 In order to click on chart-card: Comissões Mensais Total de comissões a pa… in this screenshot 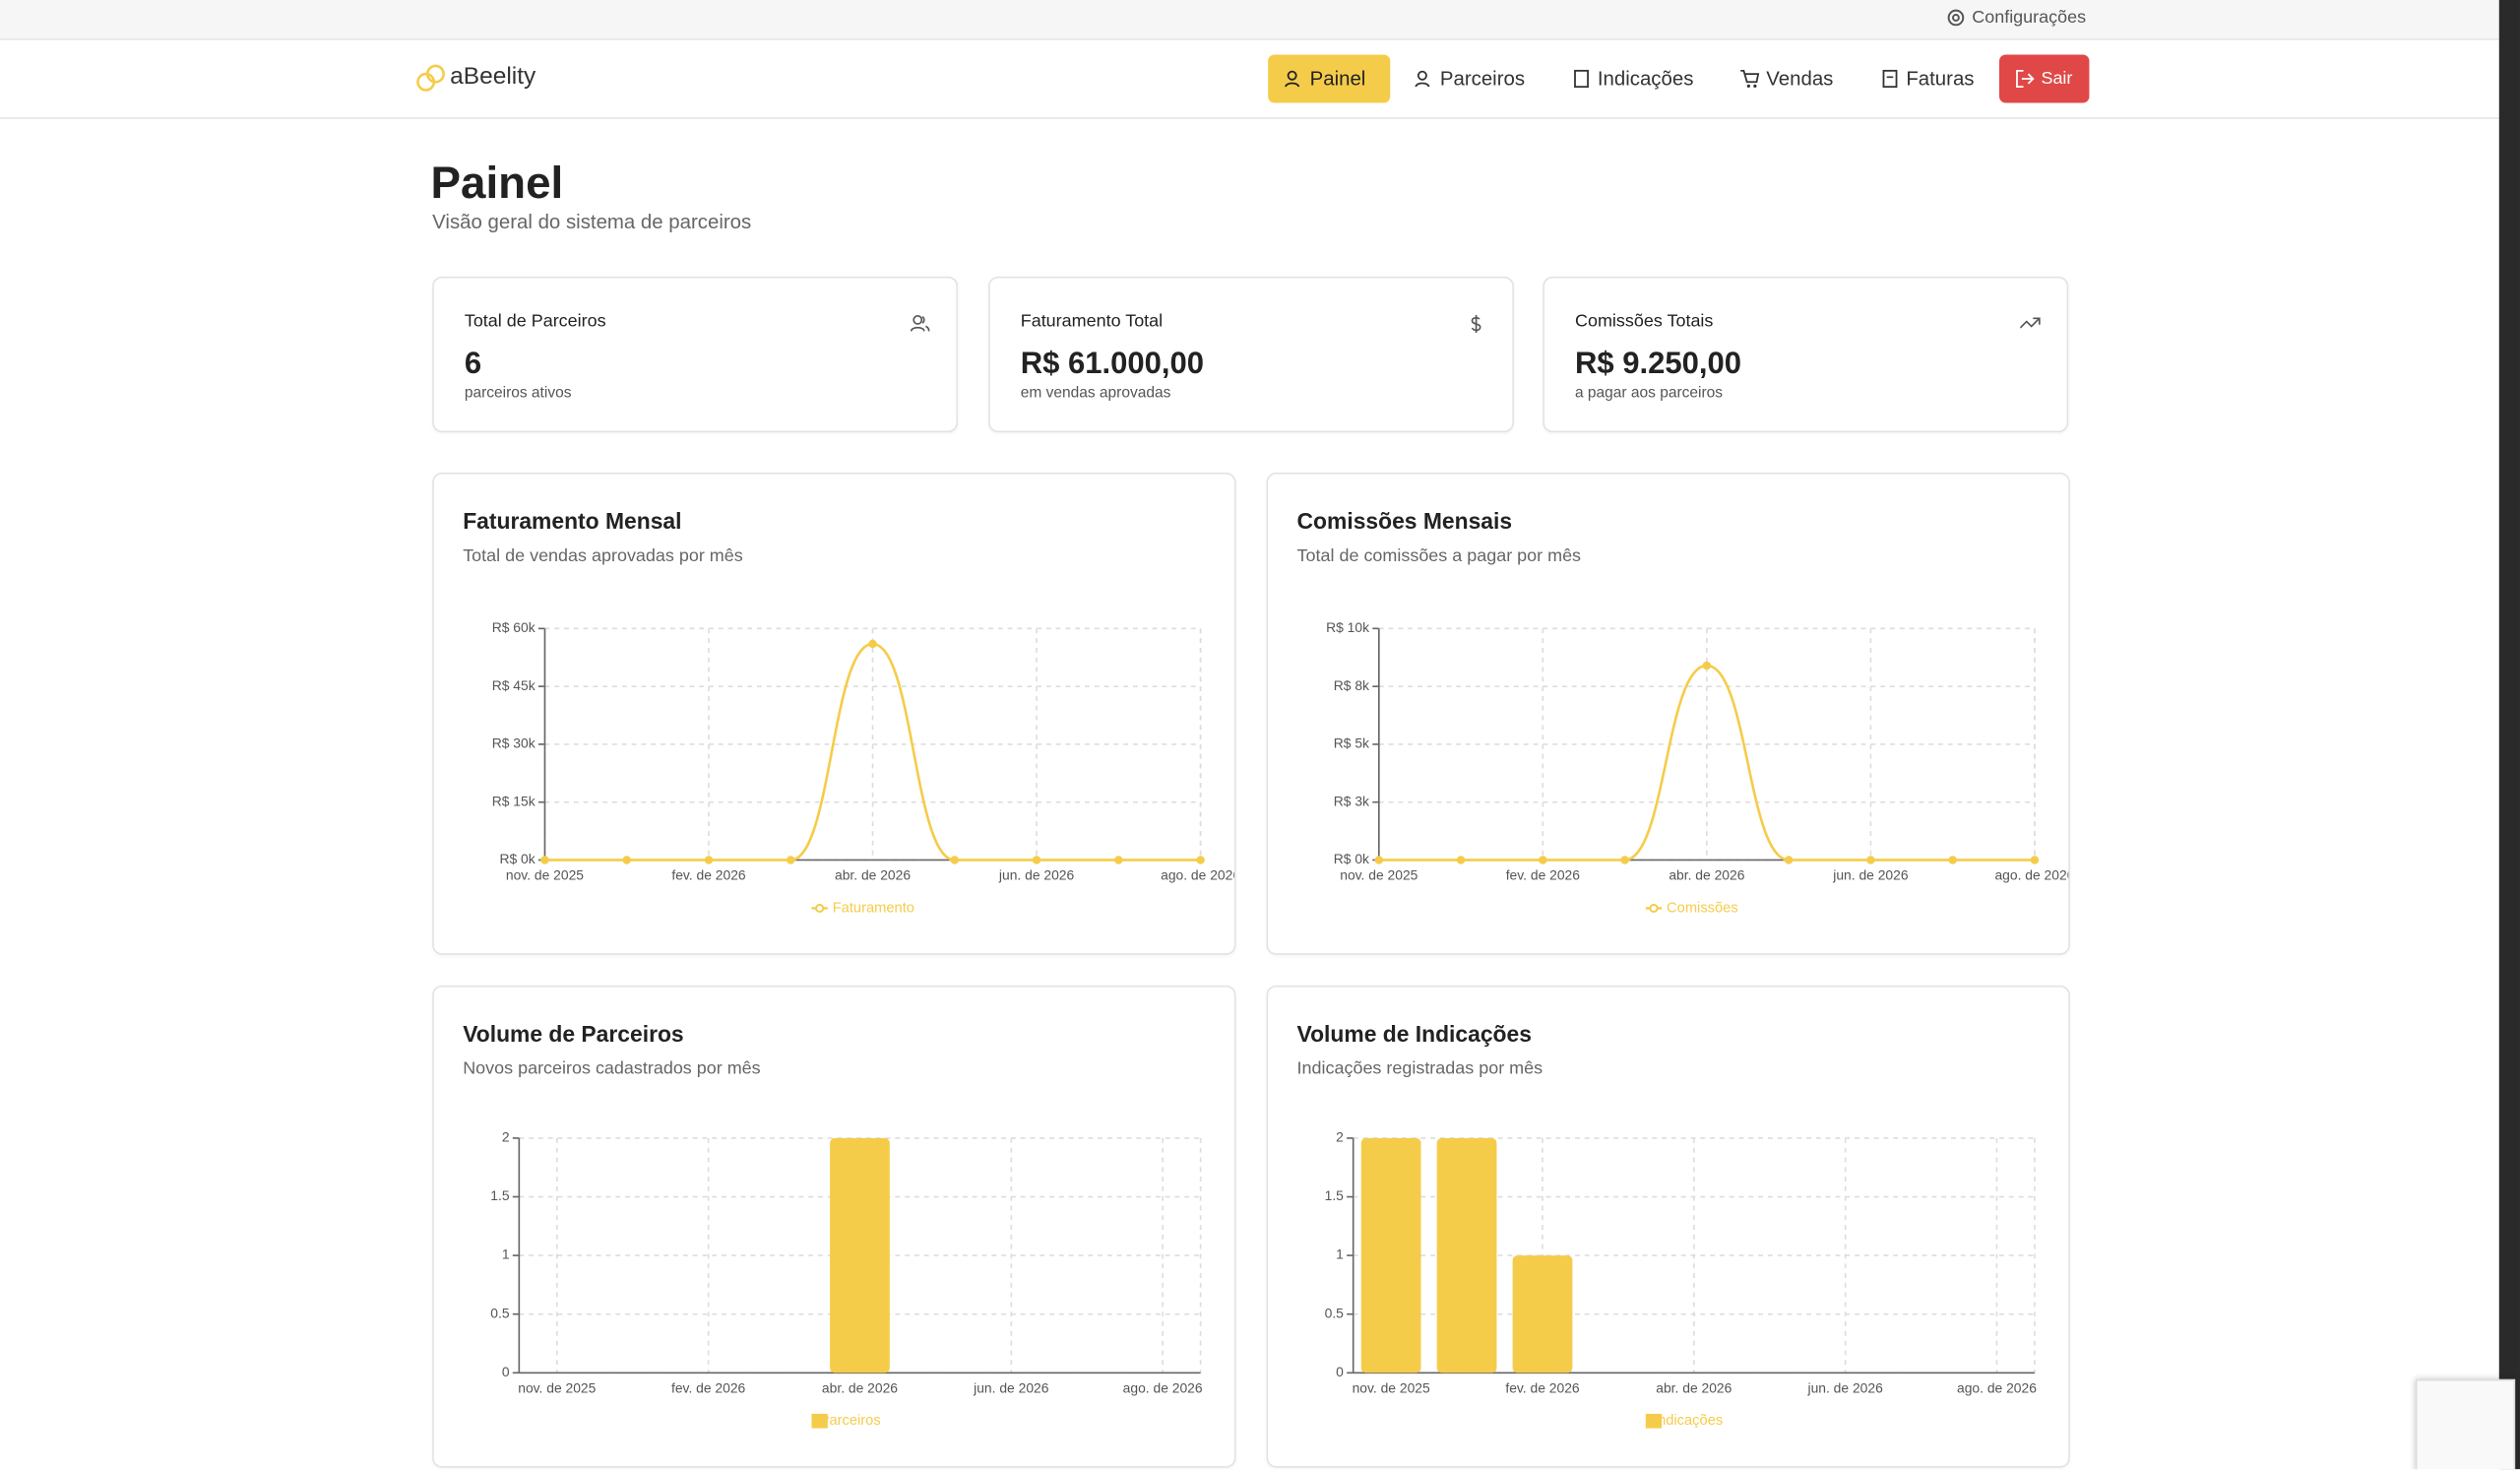, I will do `click(1668, 713)`.